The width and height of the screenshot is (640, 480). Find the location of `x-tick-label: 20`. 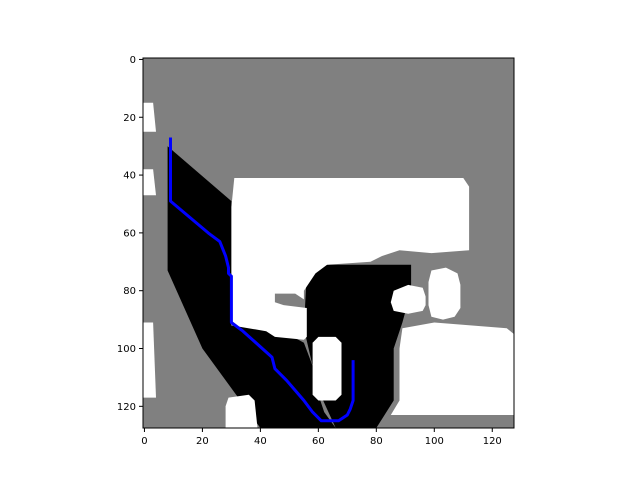

x-tick-label: 20 is located at coordinates (202, 441).